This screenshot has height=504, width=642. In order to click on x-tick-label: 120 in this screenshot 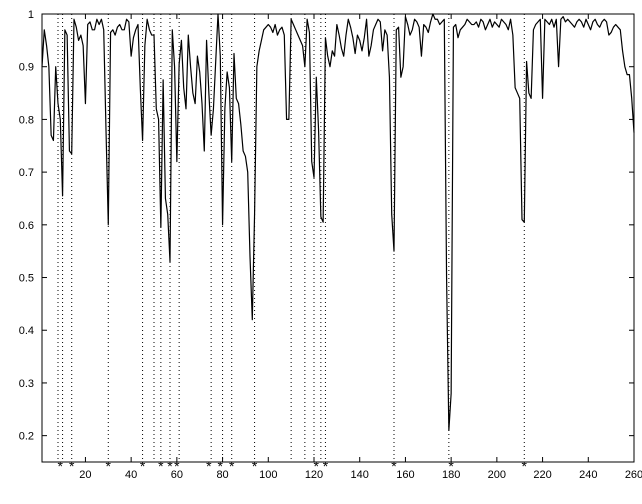, I will do `click(314, 475)`.